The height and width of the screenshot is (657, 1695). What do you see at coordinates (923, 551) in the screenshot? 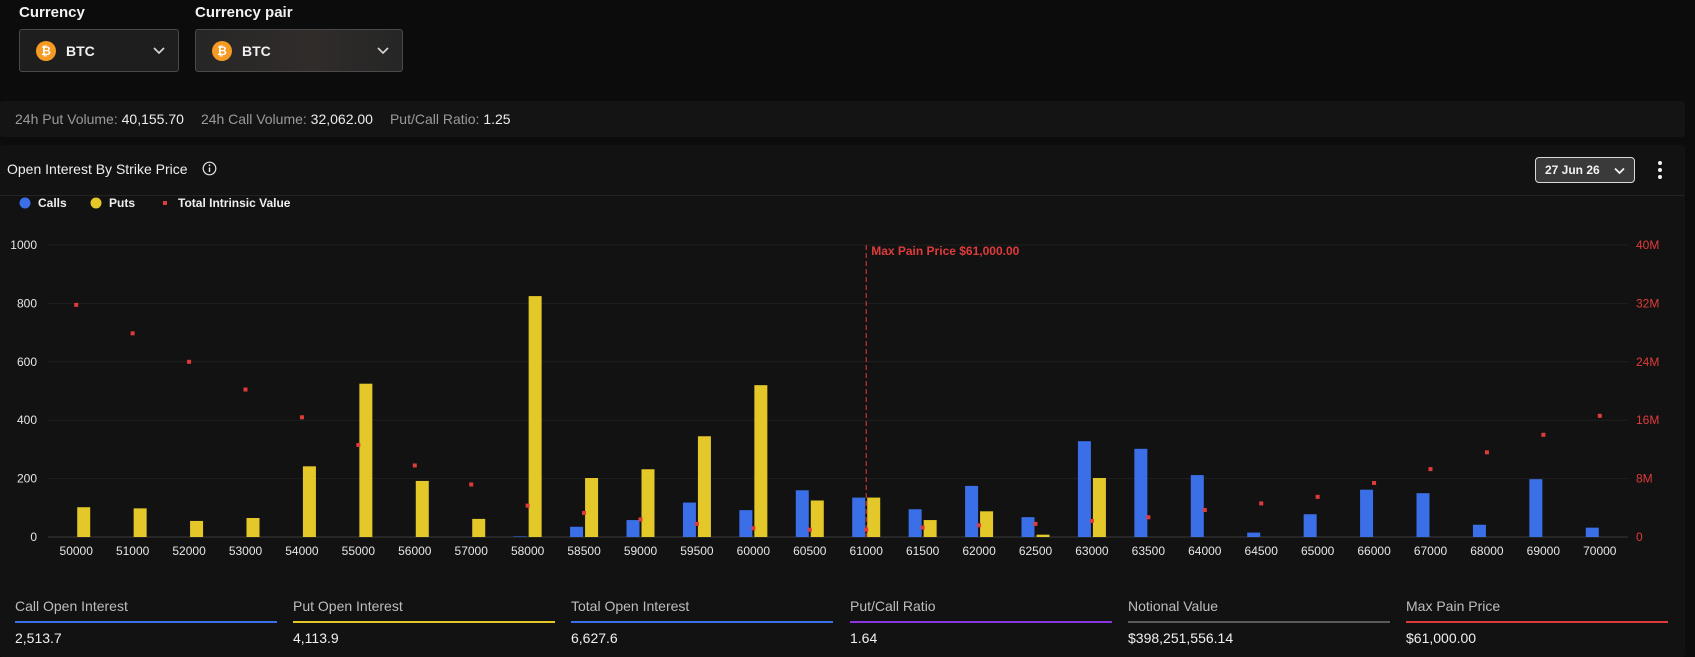
I see `x-tick-label: 61500` at bounding box center [923, 551].